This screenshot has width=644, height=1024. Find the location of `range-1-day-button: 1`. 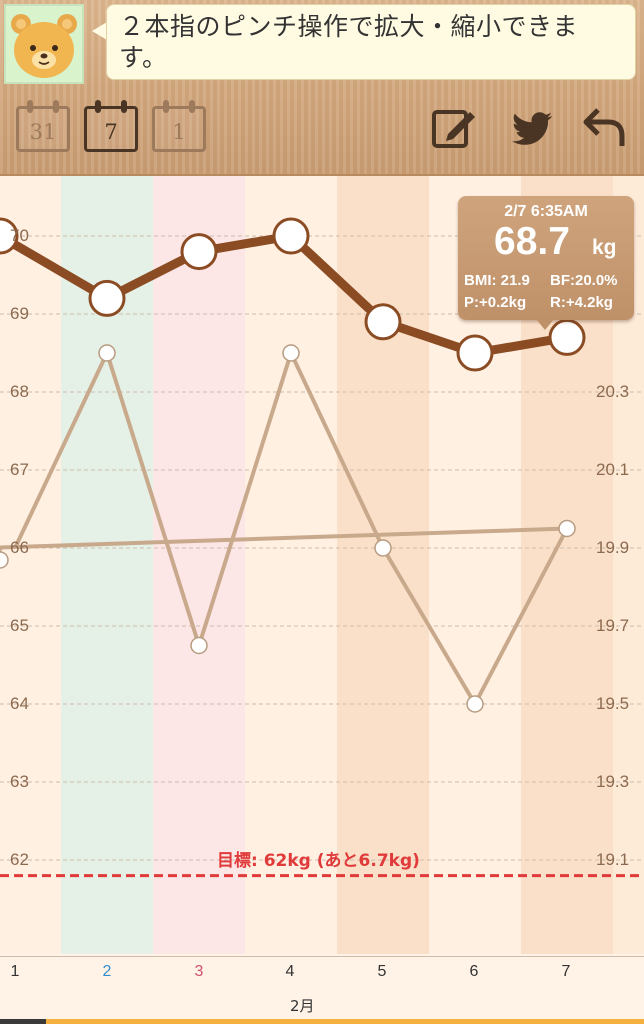

range-1-day-button: 1 is located at coordinates (179, 126).